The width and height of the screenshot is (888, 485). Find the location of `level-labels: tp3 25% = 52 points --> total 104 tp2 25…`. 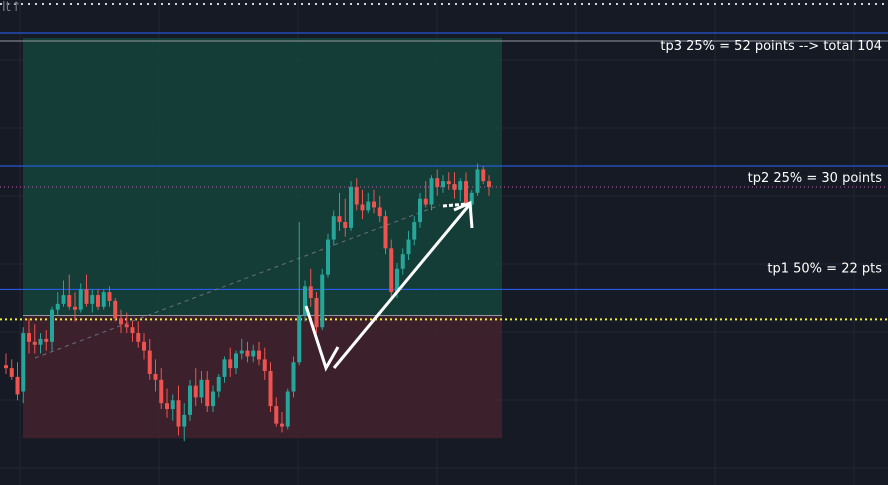

level-labels: tp3 25% = 52 points --> total 104 tp2 25… is located at coordinates (771, 157).